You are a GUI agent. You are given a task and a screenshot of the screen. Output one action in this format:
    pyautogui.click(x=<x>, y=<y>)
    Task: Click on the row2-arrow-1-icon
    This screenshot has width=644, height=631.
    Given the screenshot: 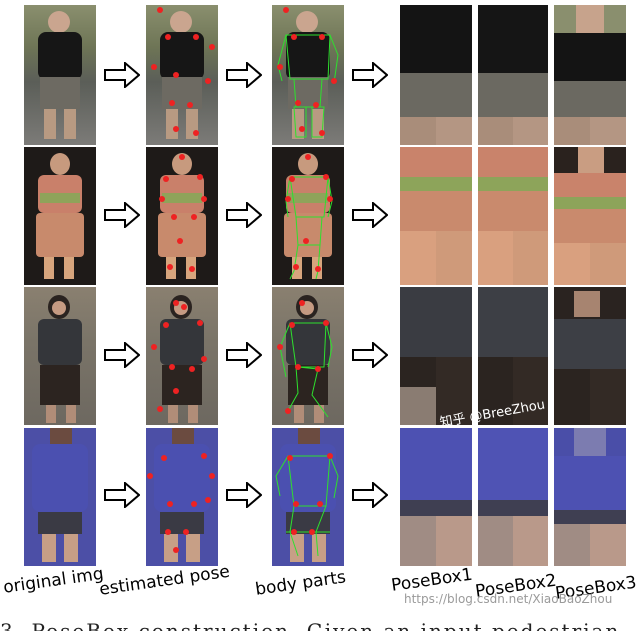 What is the action you would take?
    pyautogui.click(x=122, y=215)
    